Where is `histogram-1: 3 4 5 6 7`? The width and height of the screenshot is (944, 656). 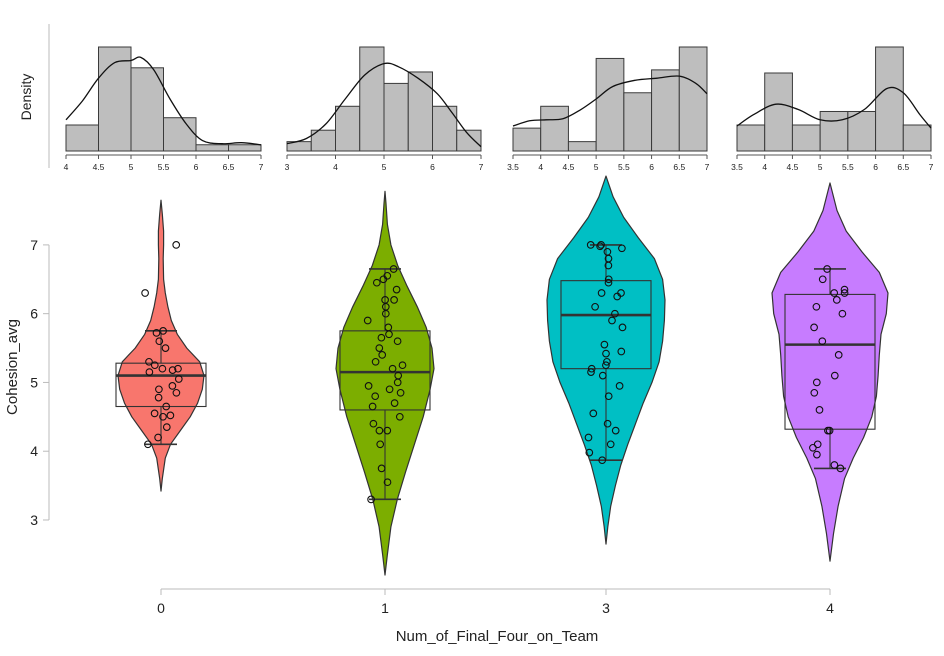
histogram-1: 3 4 5 6 7 is located at coordinates (384, 109).